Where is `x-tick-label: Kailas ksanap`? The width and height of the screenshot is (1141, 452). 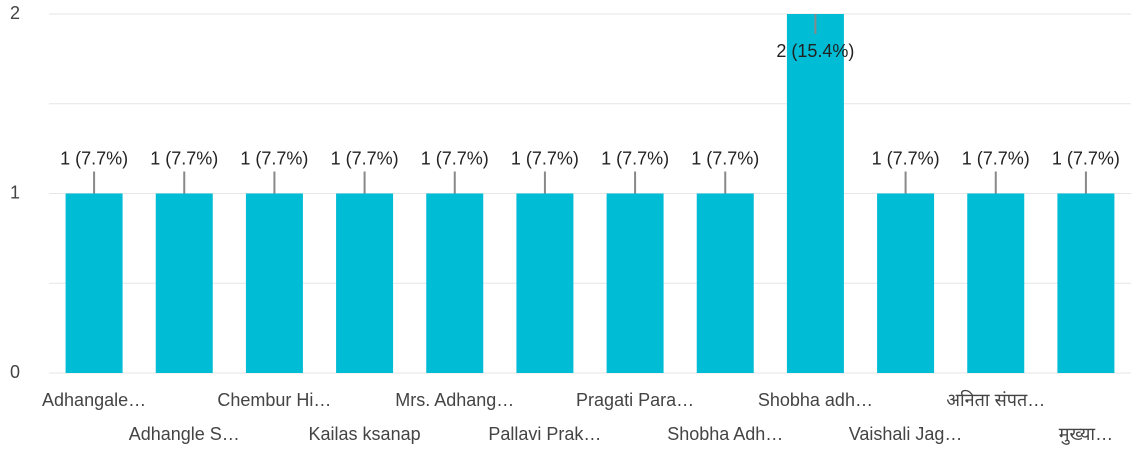
x-tick-label: Kailas ksanap is located at coordinates (365, 434).